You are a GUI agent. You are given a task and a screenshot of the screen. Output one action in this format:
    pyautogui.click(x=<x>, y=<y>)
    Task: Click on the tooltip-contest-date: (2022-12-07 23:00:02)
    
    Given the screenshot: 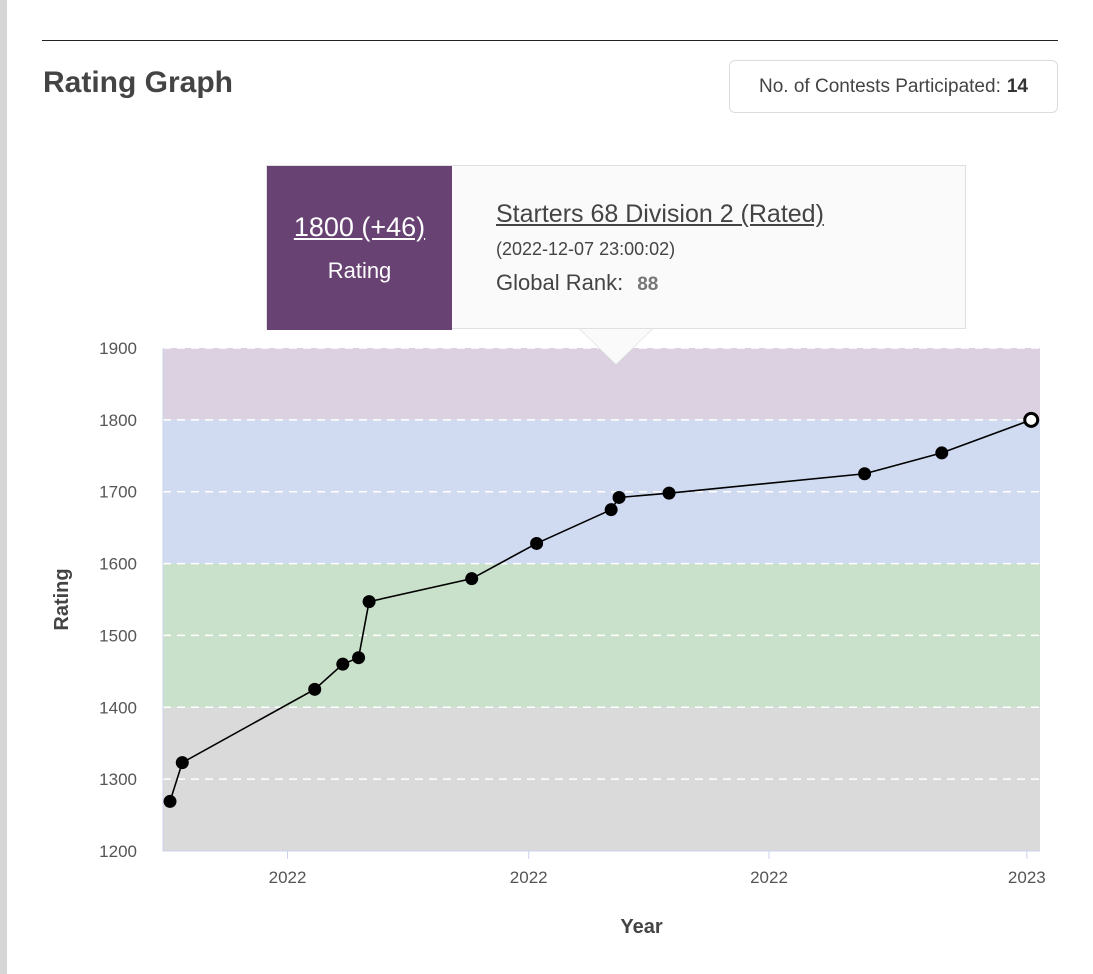 What is the action you would take?
    pyautogui.click(x=586, y=249)
    